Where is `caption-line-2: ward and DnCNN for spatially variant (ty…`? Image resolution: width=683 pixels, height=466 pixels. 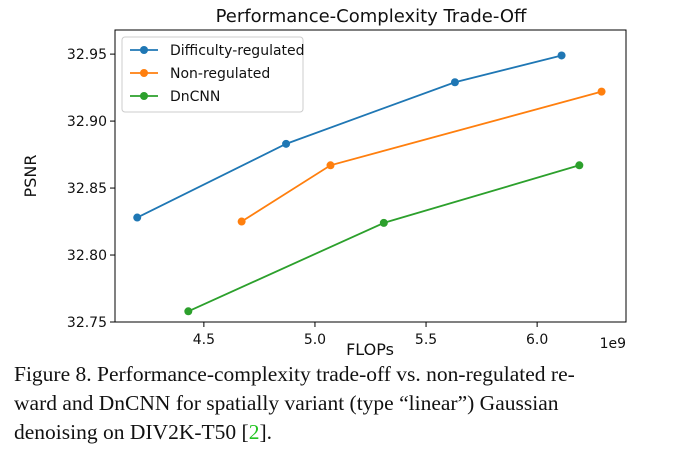 caption-line-2: ward and DnCNN for spatially variant (ty… is located at coordinates (286, 403).